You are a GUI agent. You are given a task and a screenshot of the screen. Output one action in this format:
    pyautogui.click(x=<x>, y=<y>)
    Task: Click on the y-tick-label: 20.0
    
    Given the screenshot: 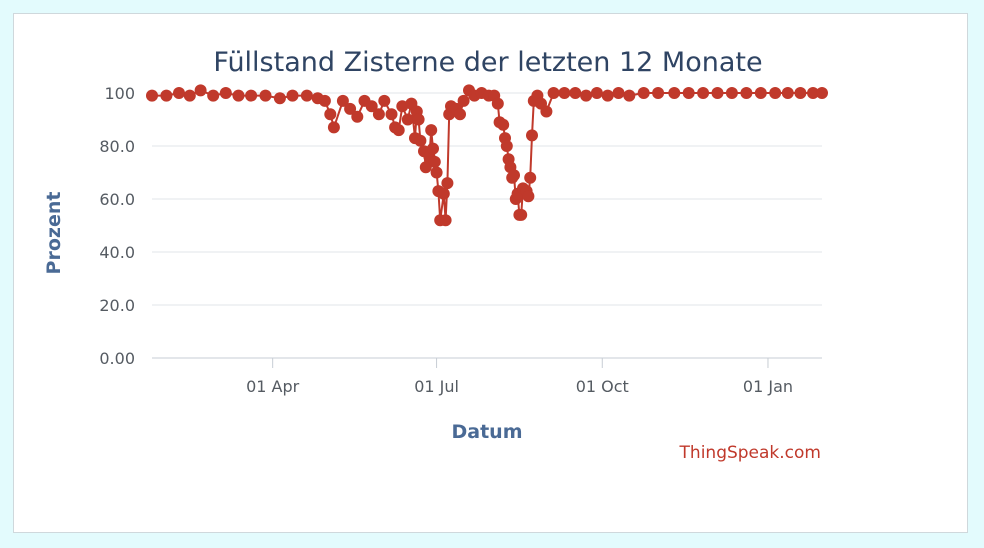 What is the action you would take?
    pyautogui.click(x=117, y=305)
    